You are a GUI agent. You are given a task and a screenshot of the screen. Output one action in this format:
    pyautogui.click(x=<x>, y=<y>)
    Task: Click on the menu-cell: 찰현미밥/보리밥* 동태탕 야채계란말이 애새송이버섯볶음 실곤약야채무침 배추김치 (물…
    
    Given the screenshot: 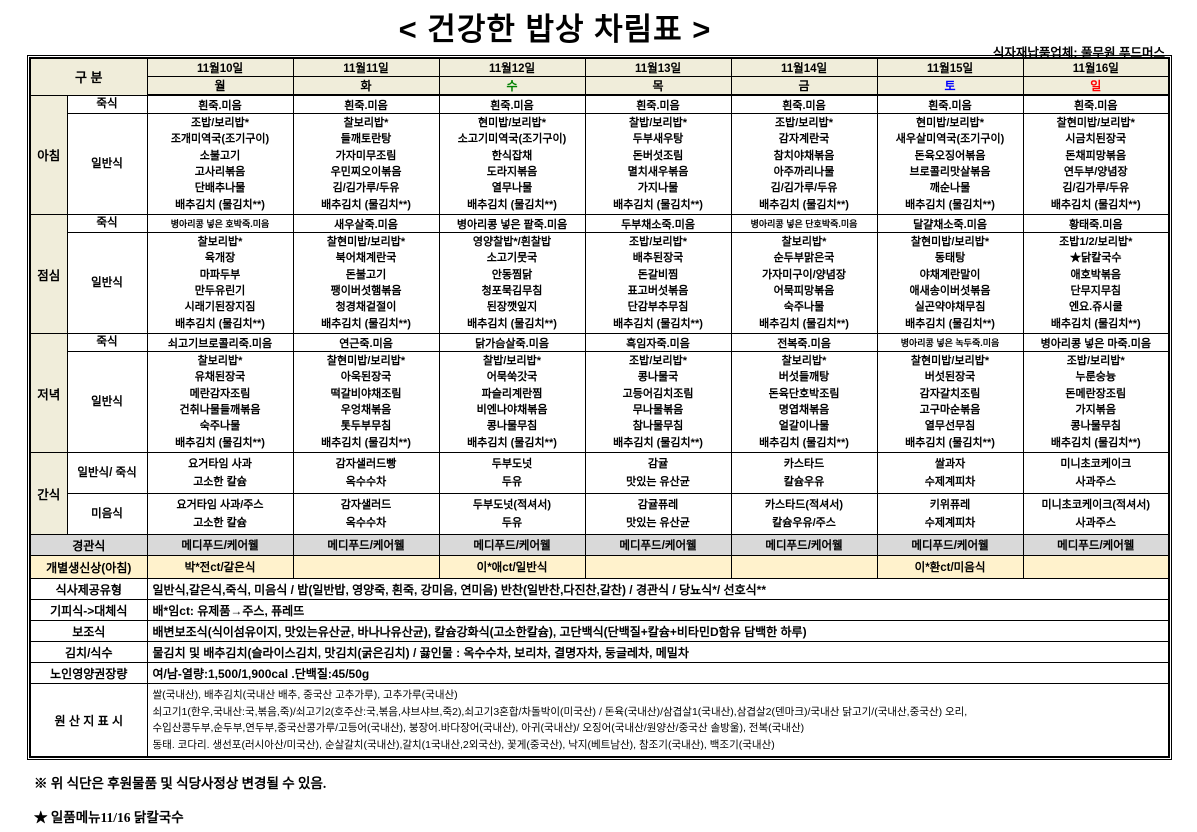 What is the action you would take?
    pyautogui.click(x=950, y=283)
    